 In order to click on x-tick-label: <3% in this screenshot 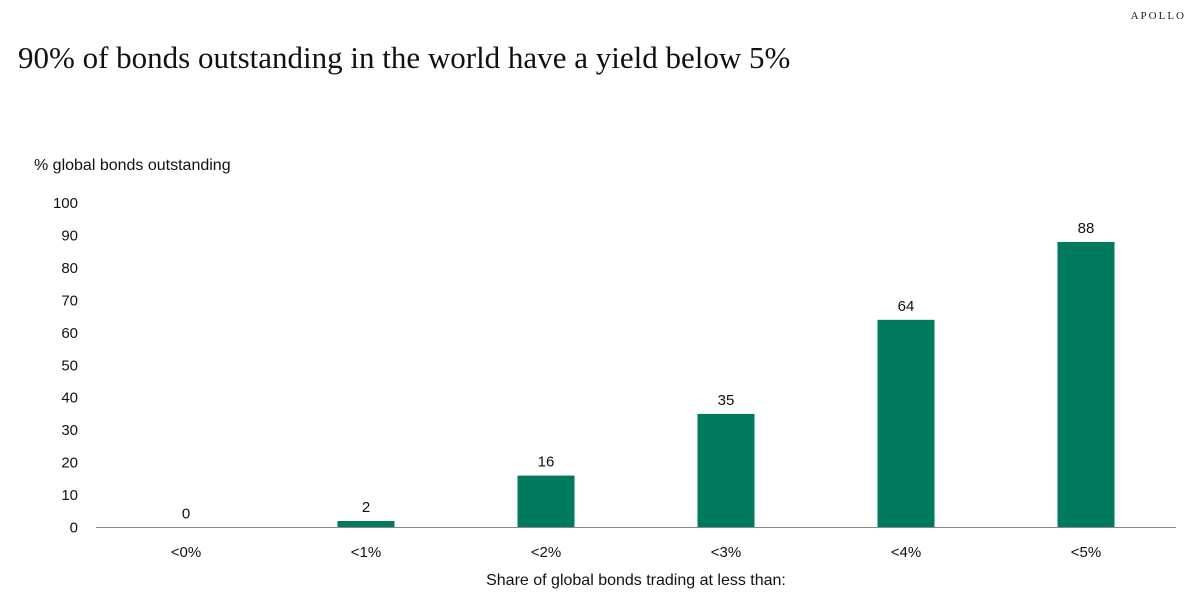, I will do `click(726, 552)`.